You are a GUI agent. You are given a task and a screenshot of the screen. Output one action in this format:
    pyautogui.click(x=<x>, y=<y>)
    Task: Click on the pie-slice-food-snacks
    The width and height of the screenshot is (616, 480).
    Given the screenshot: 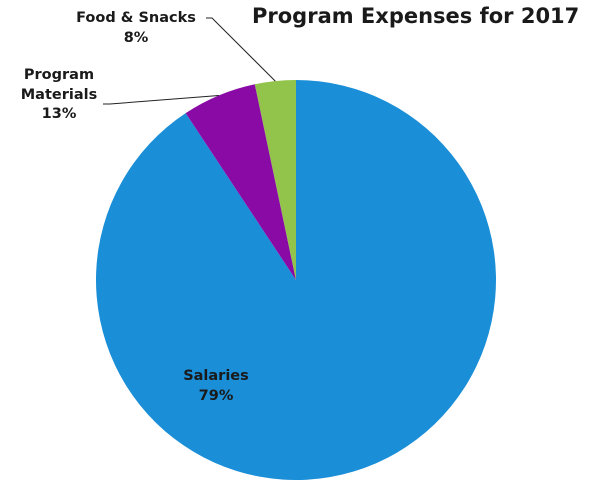 What is the action you would take?
    pyautogui.click(x=275, y=180)
    